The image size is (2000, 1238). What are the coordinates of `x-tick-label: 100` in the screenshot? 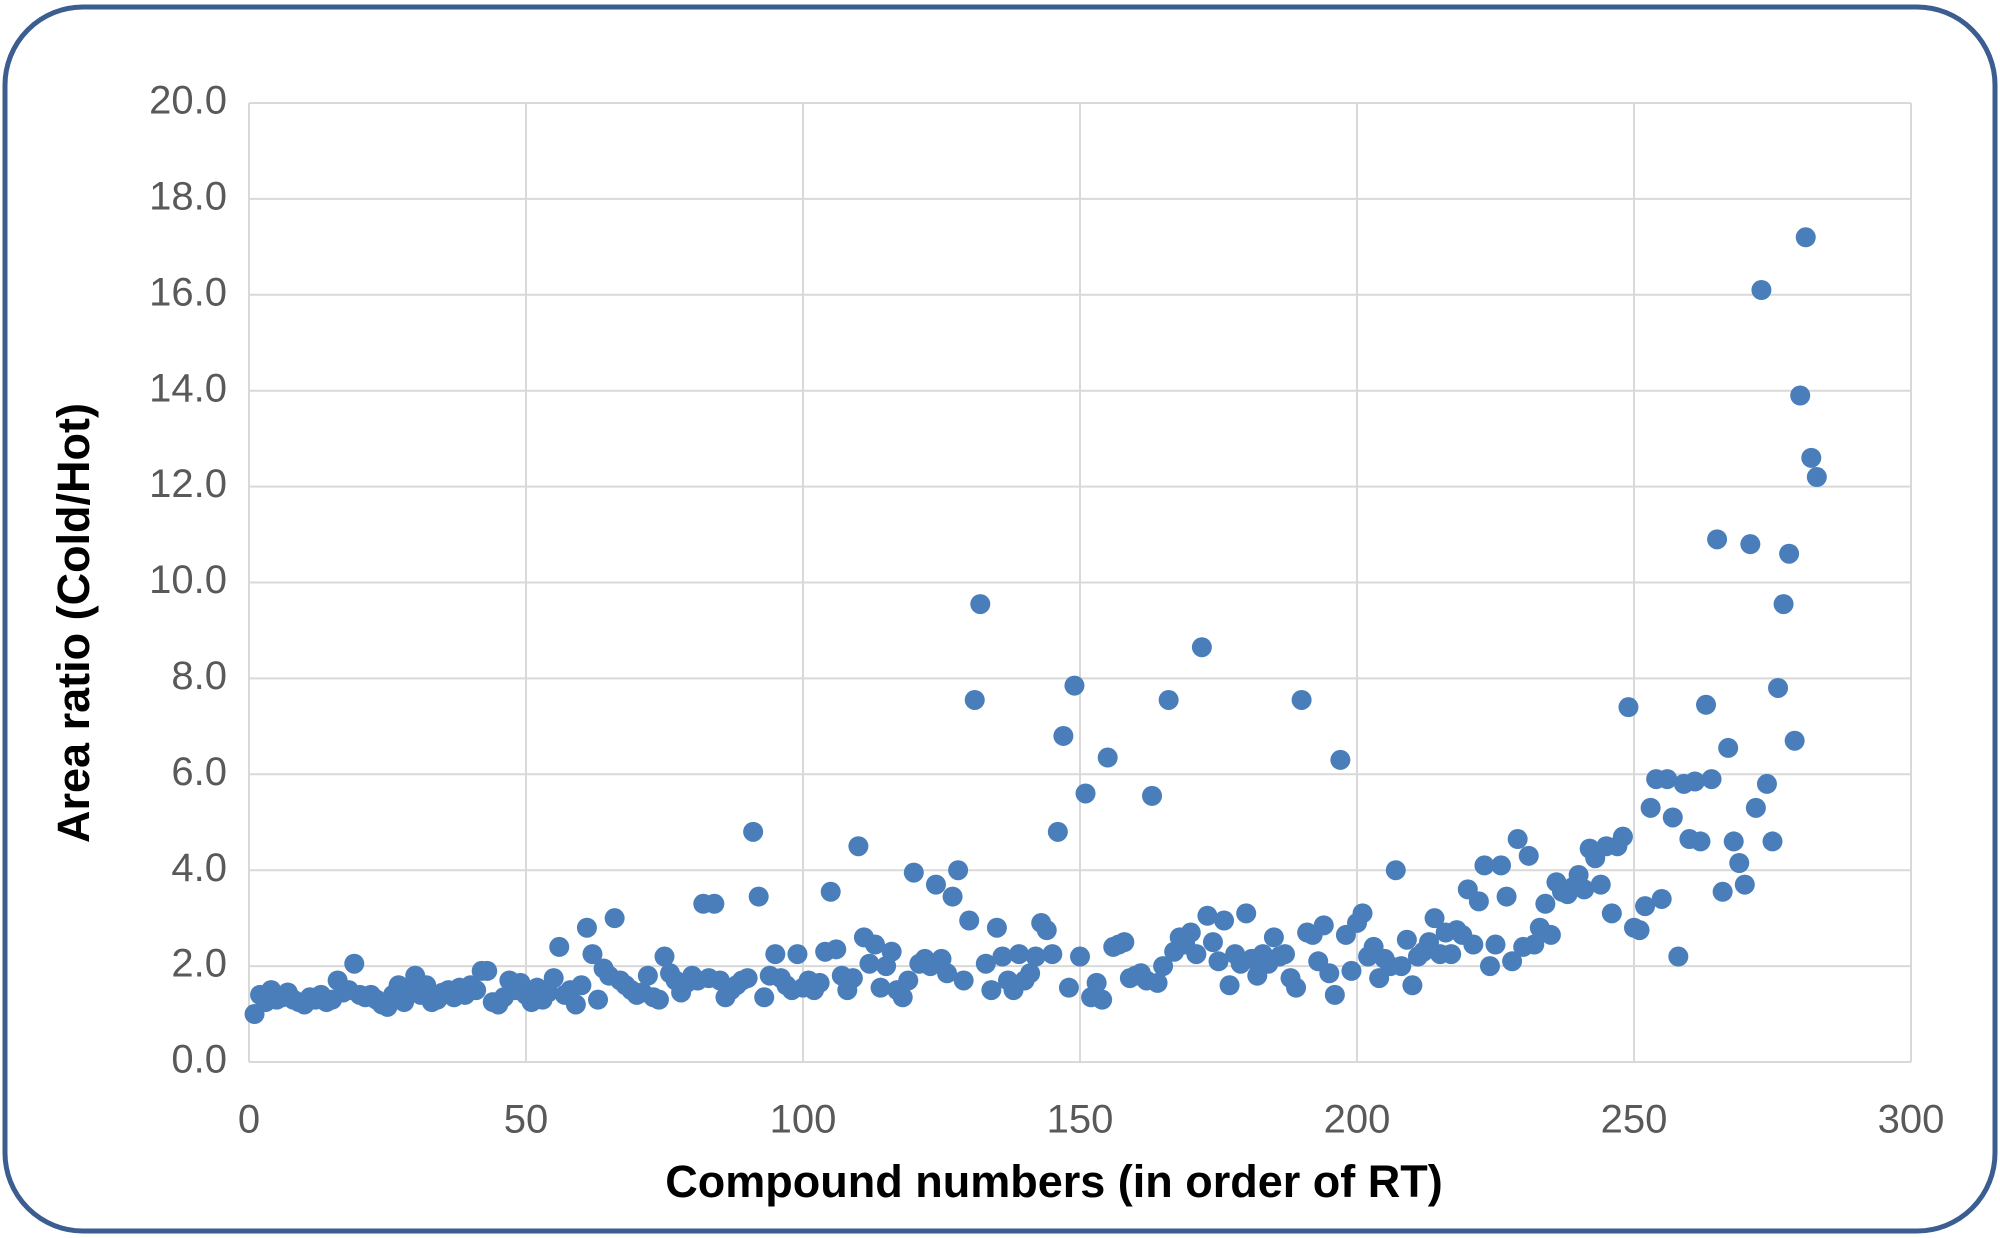 It's located at (803, 1120).